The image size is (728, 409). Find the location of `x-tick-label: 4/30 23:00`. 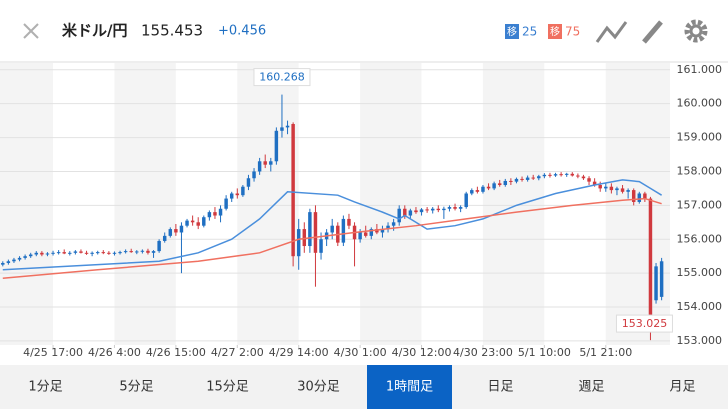

x-tick-label: 4/30 23:00 is located at coordinates (483, 352).